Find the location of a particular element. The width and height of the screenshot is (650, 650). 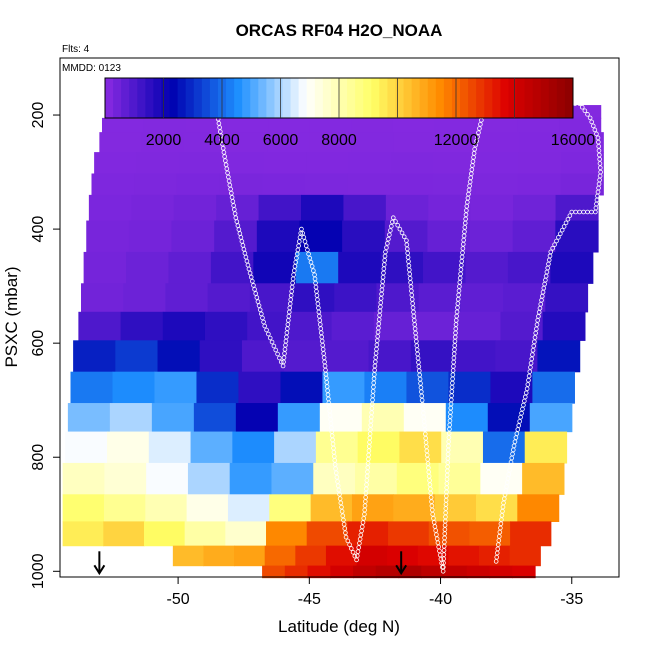

x-axis-label: Latitude (deg N) is located at coordinates (339, 626).